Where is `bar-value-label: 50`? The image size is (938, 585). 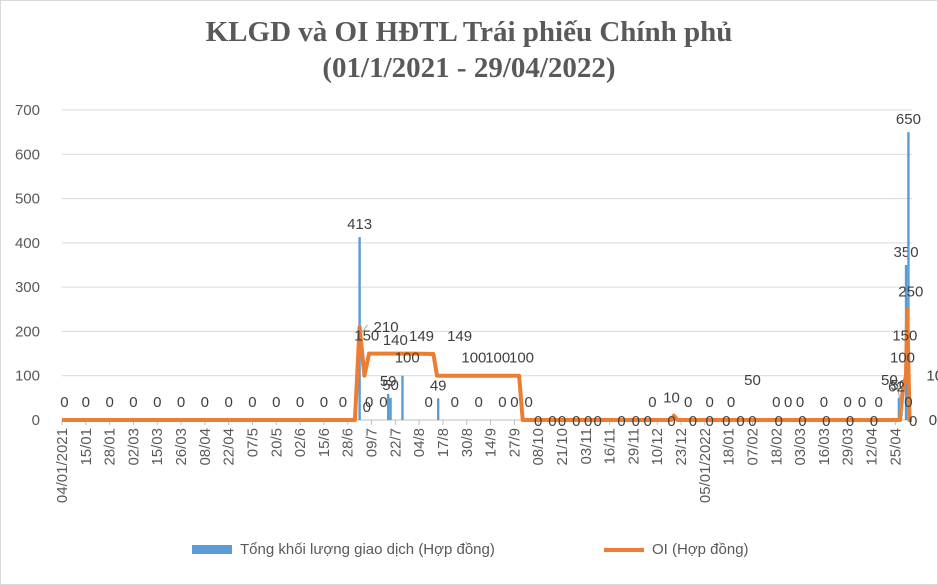
bar-value-label: 50 is located at coordinates (390, 385).